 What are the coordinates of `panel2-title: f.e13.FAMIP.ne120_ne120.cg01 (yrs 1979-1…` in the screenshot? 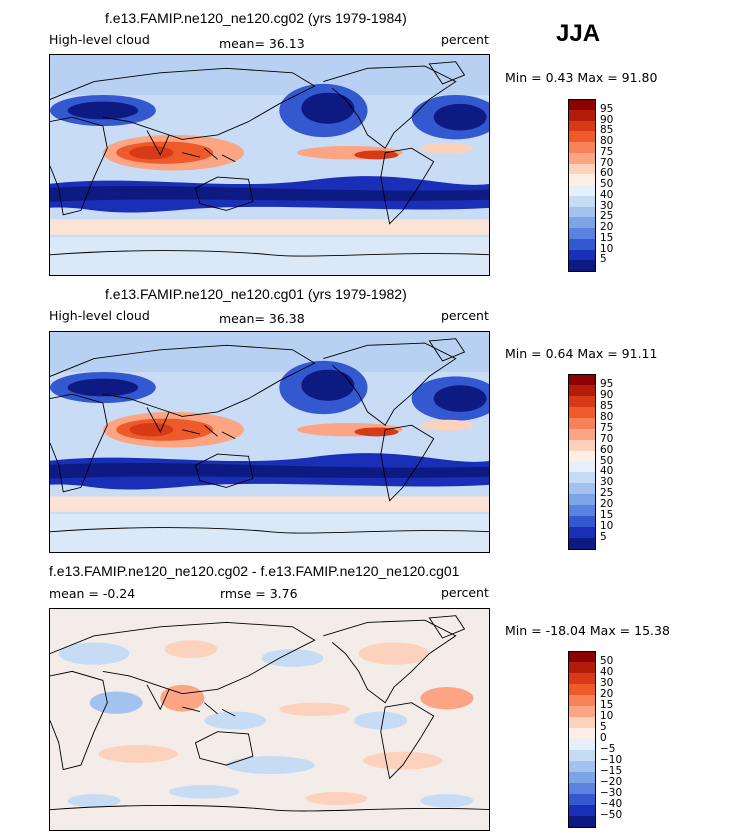 It's located at (256, 294).